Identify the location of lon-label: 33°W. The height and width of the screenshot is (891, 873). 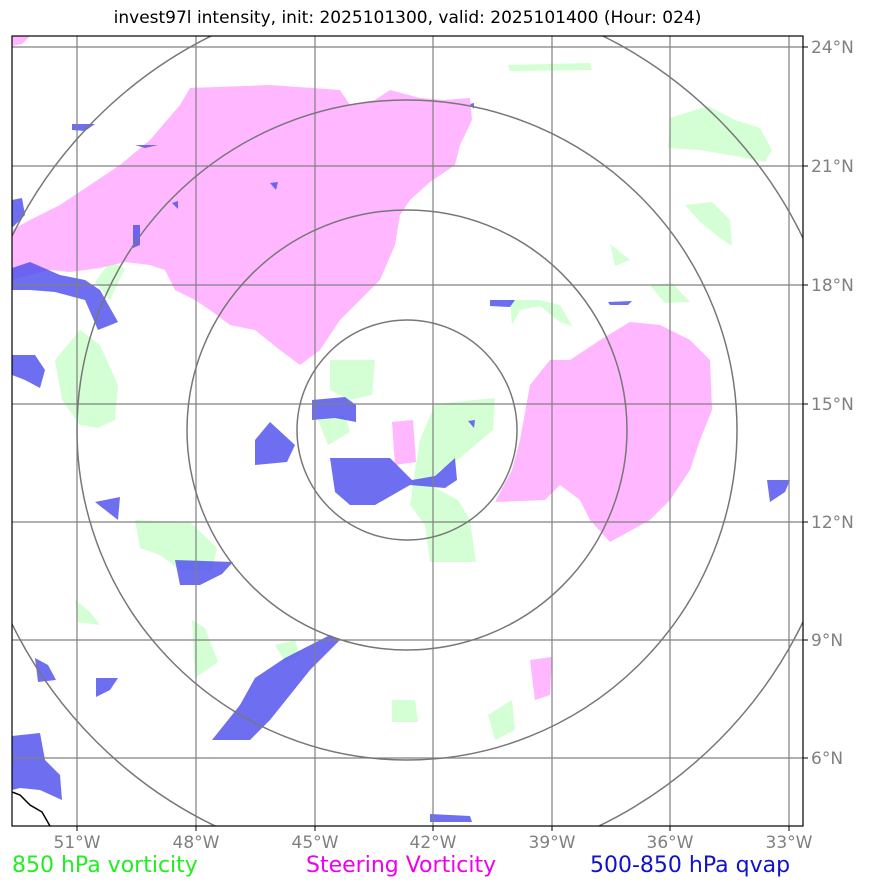
(789, 843).